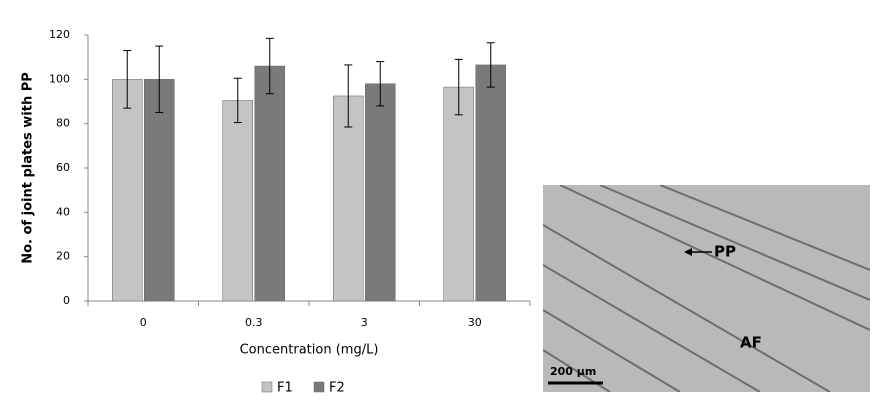 This screenshot has width=887, height=413. Describe the element at coordinates (364, 322) in the screenshot. I see `x-tick-label: 3` at that location.